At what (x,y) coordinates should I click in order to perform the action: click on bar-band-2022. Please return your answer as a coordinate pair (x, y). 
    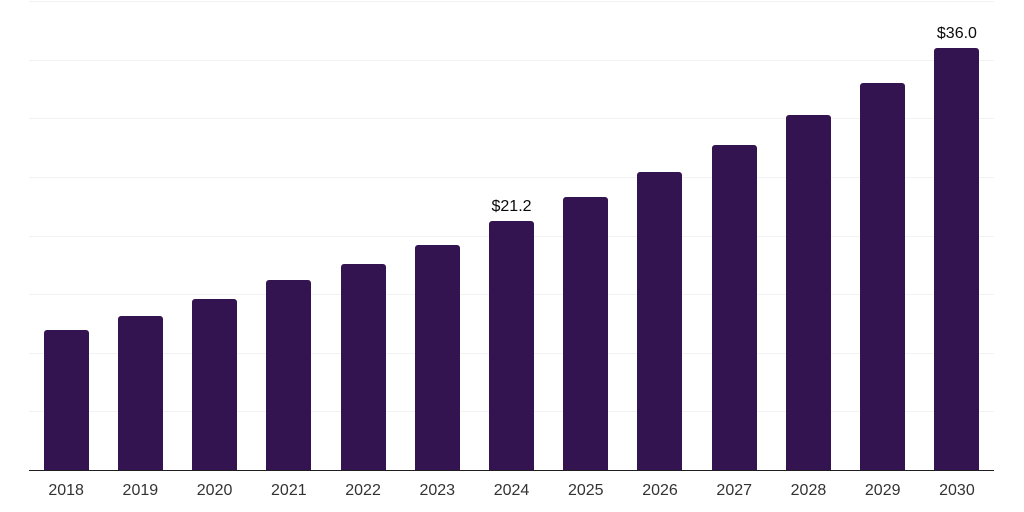
    Looking at the image, I should click on (363, 235).